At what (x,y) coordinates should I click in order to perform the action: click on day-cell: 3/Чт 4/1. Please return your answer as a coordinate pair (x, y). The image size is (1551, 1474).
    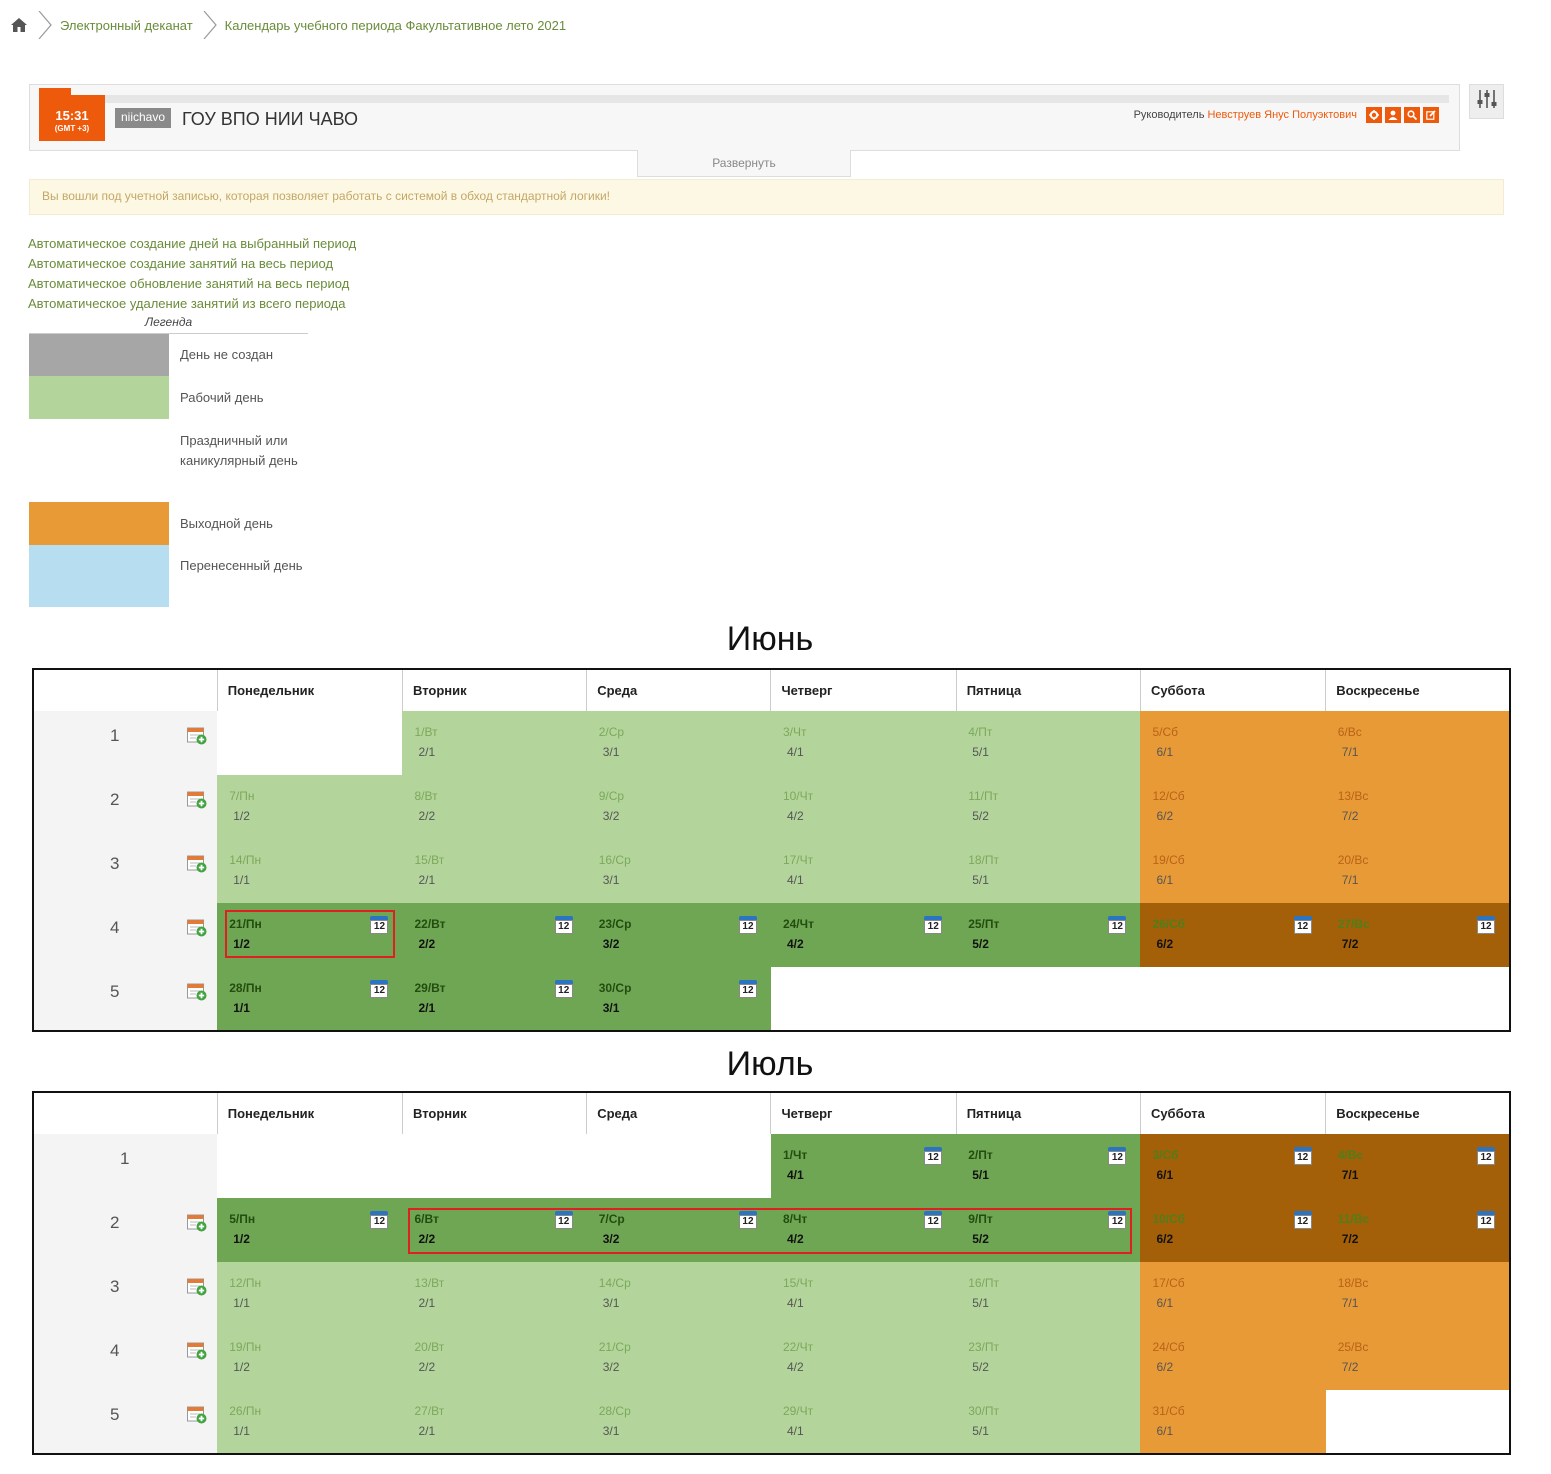
    Looking at the image, I should click on (863, 743).